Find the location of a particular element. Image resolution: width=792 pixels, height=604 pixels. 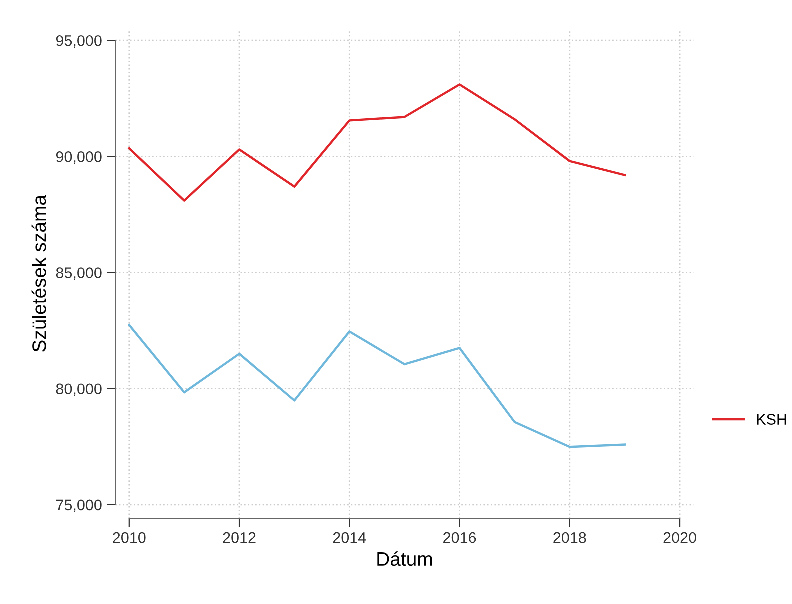

y-tick-label: 95,000 is located at coordinates (79, 41).